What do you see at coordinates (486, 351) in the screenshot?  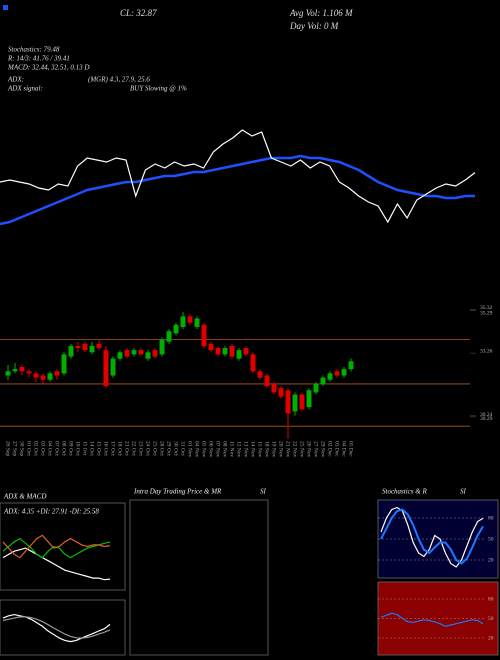 I see `y-tick-label: 33.26` at bounding box center [486, 351].